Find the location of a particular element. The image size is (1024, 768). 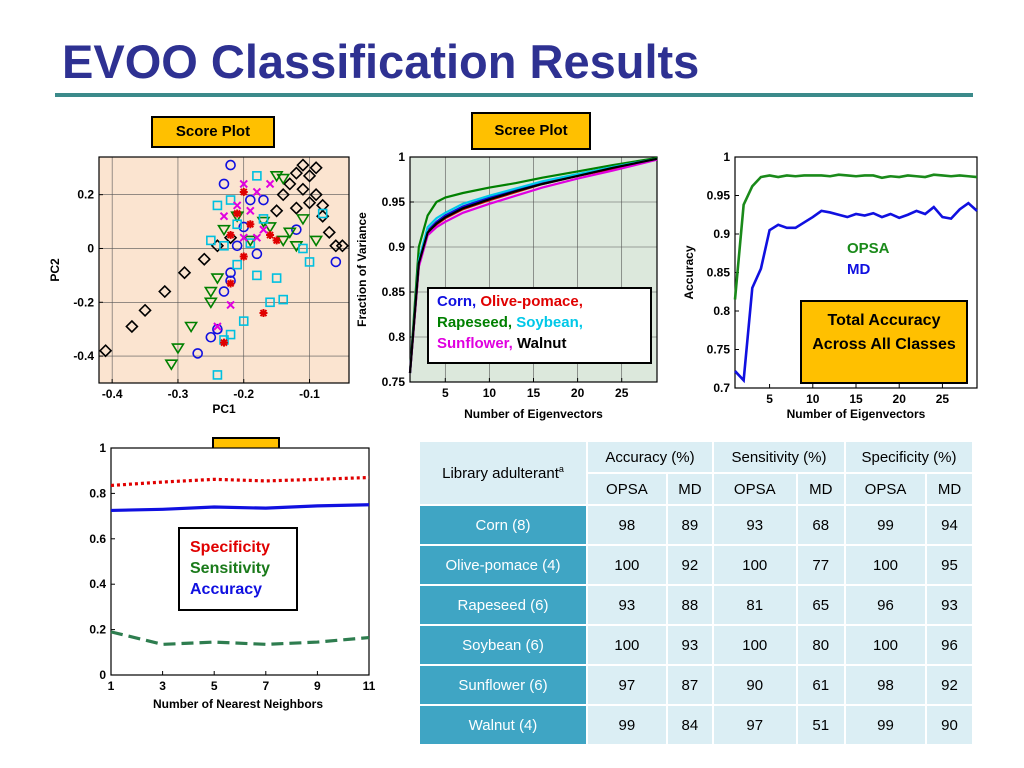

row-label: Rapeseed (6) is located at coordinates (503, 605).